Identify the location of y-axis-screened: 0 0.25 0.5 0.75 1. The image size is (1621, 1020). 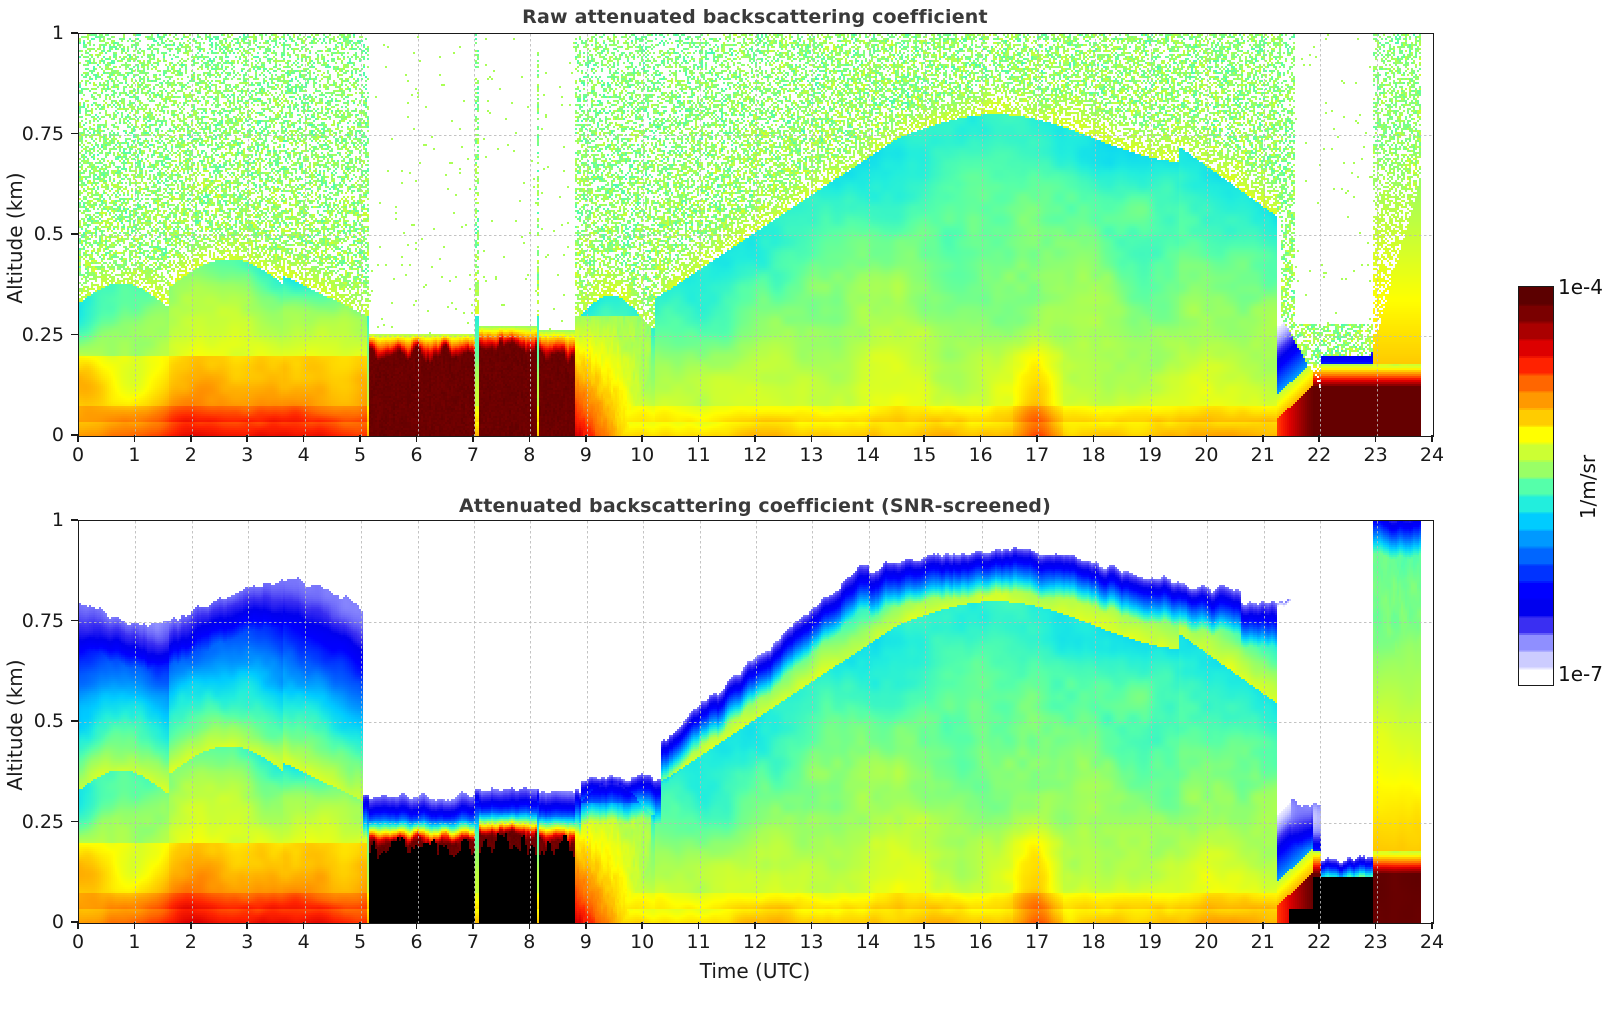
(39, 721).